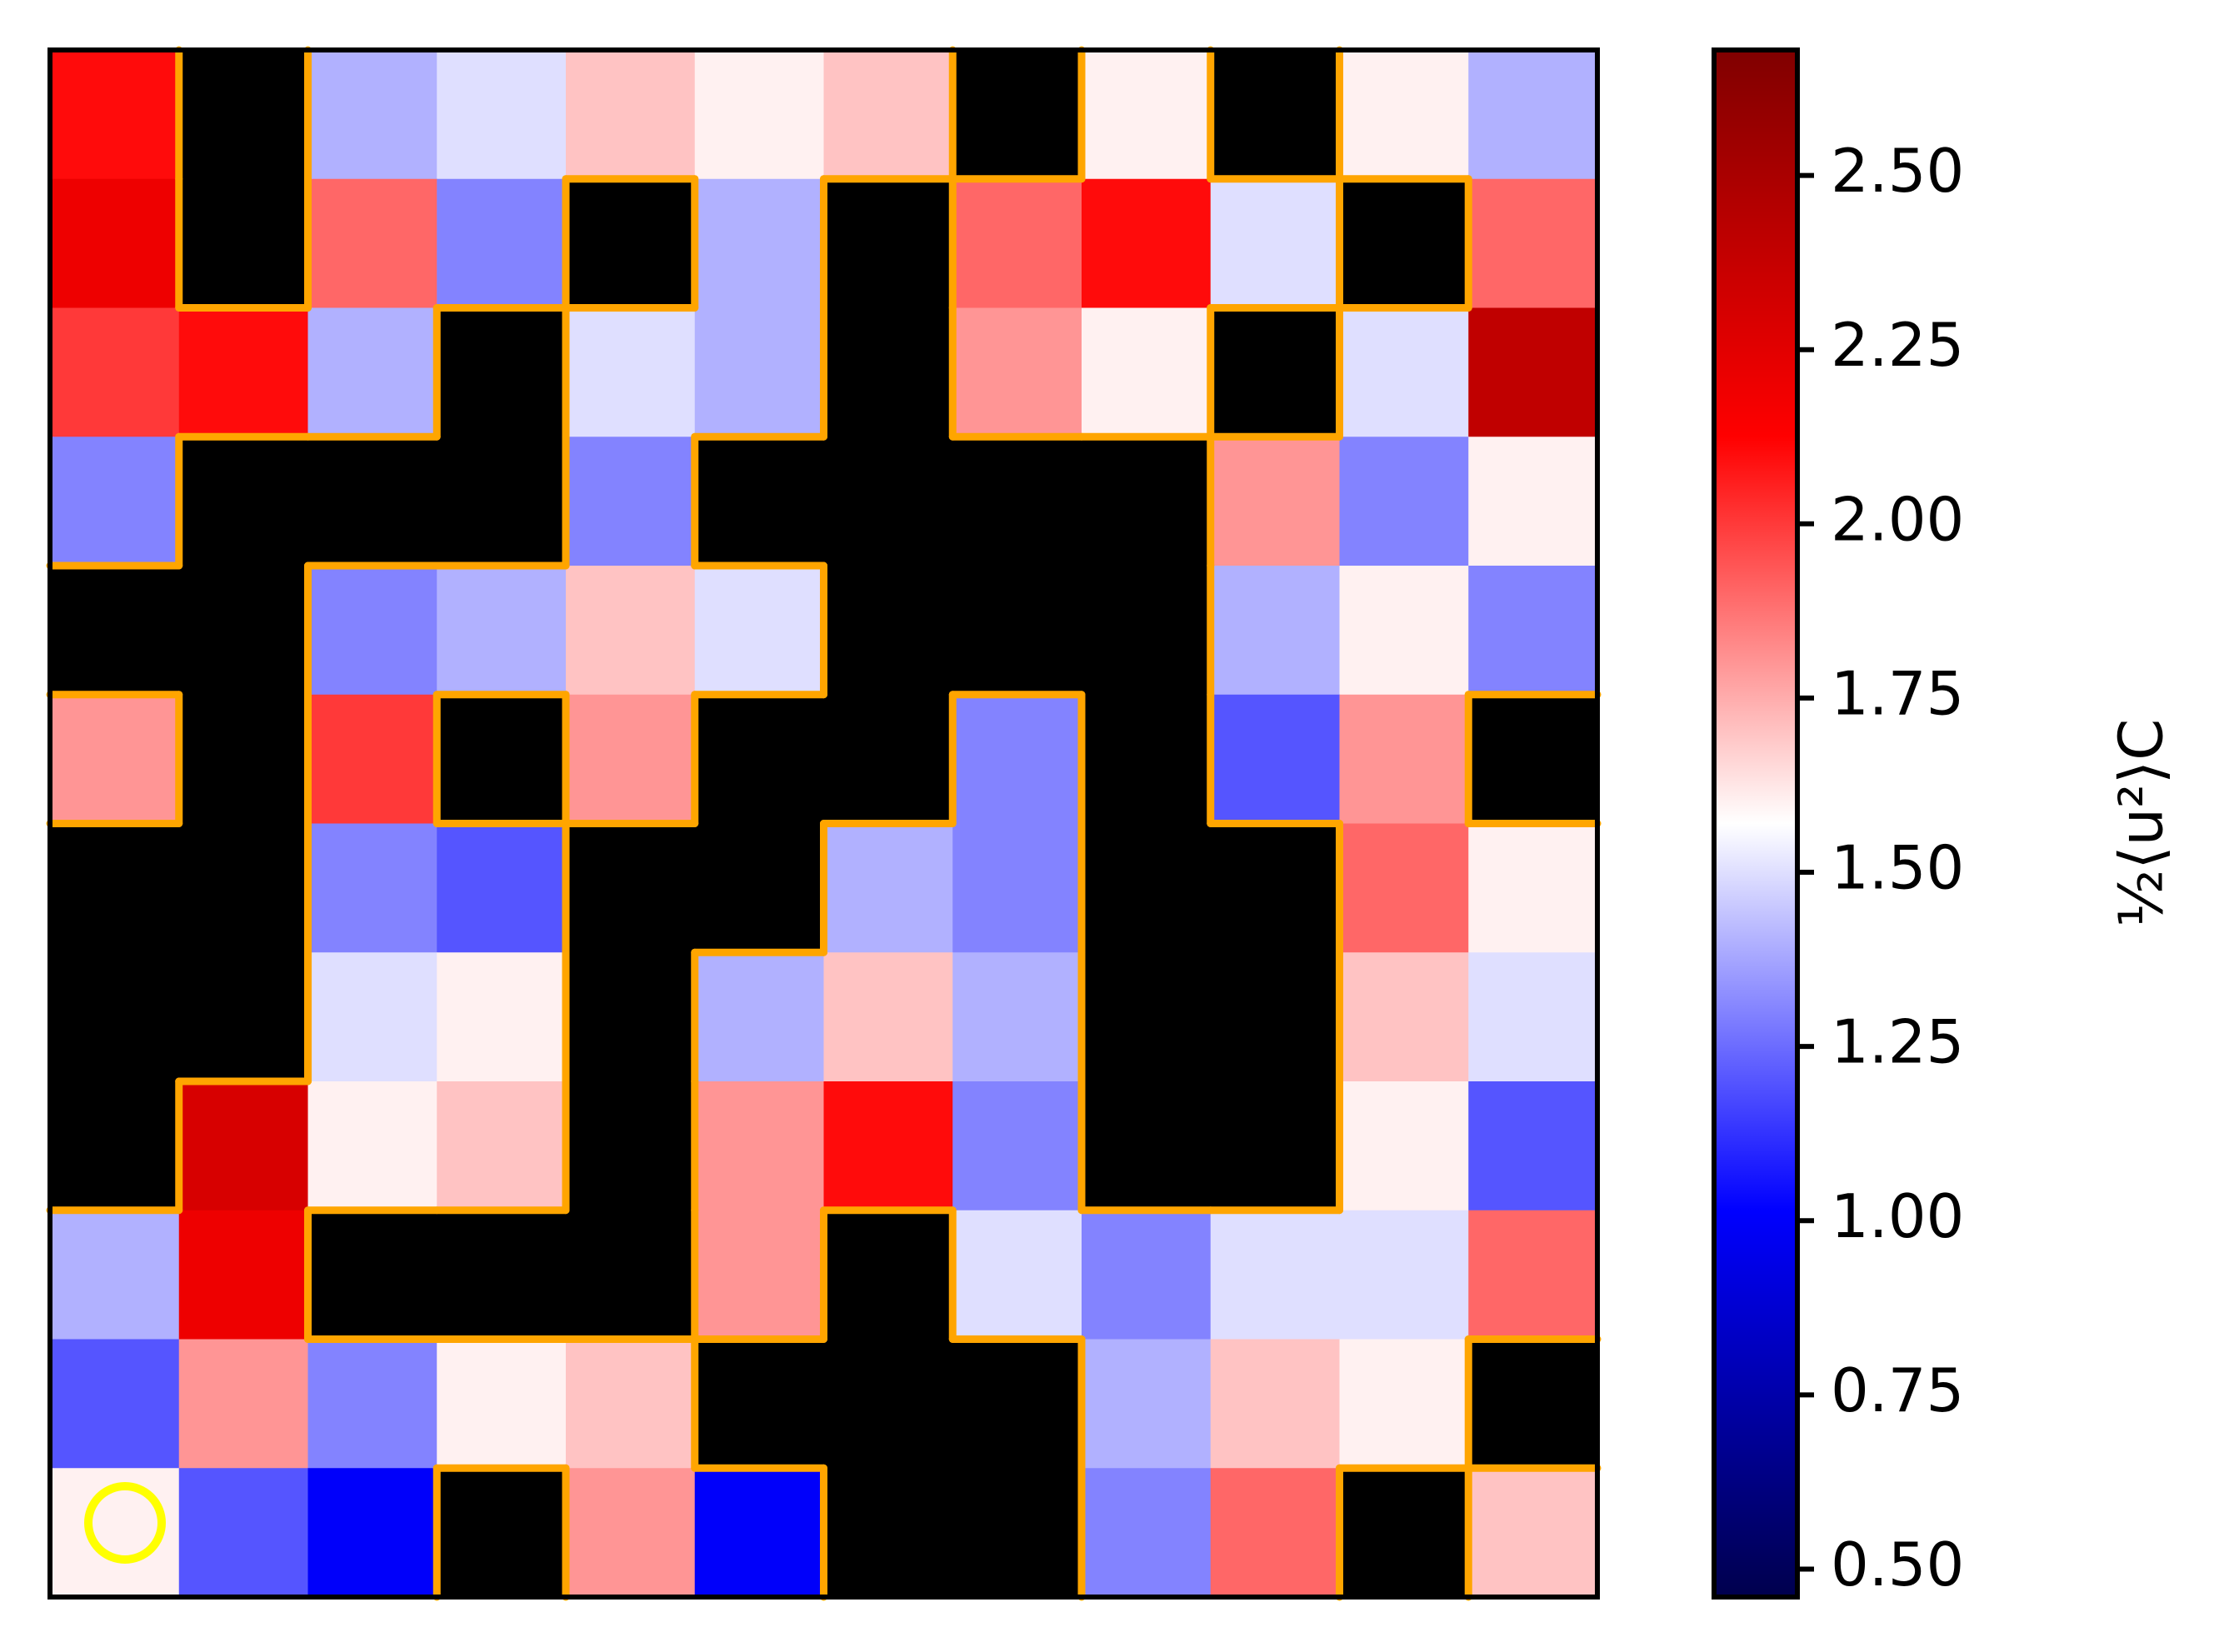 This screenshot has width=2234, height=1652. I want to click on colorbar, so click(1756, 823).